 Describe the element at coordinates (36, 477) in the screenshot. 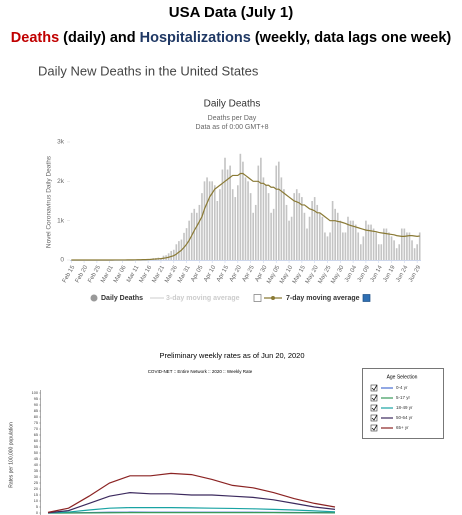

I see `y-tick-label: 30` at that location.